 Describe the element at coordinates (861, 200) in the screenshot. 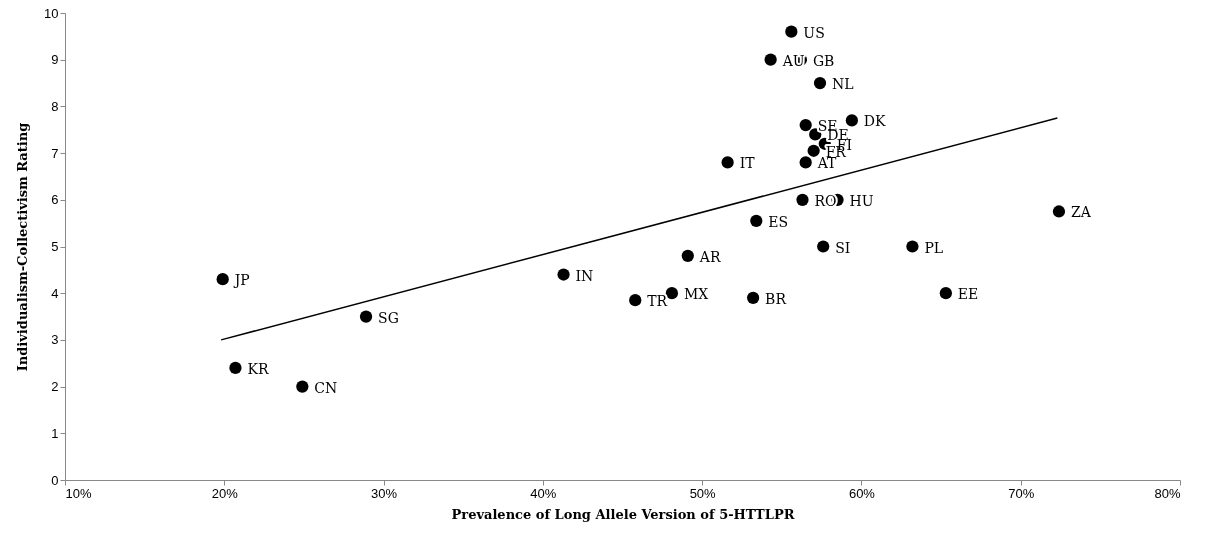

I see `data-label: HU` at that location.